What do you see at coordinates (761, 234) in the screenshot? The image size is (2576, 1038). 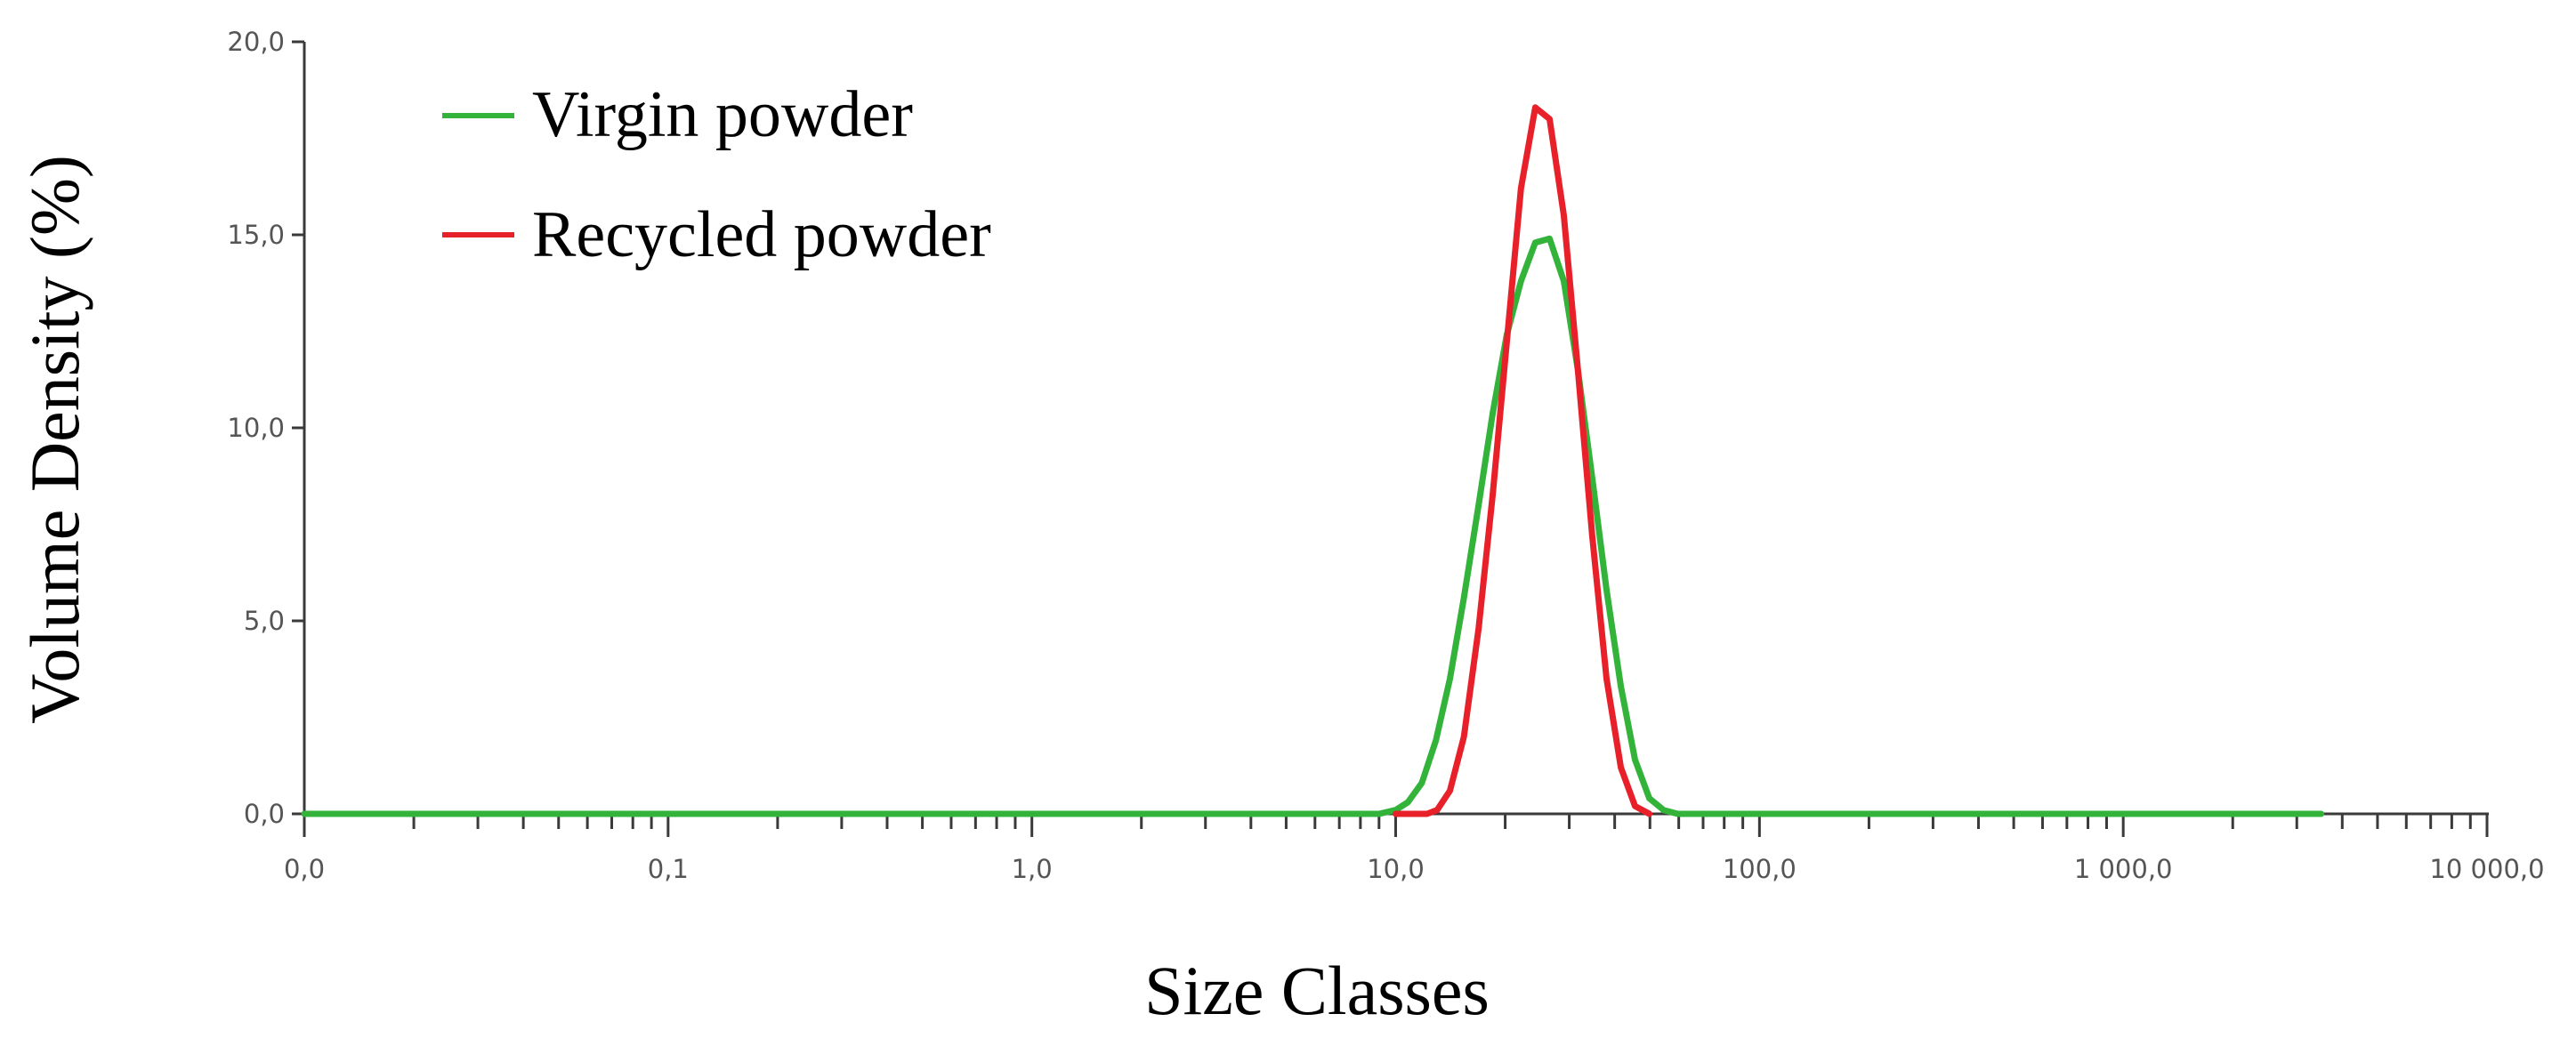 I see `legend-label-recycled: Recycled powder` at bounding box center [761, 234].